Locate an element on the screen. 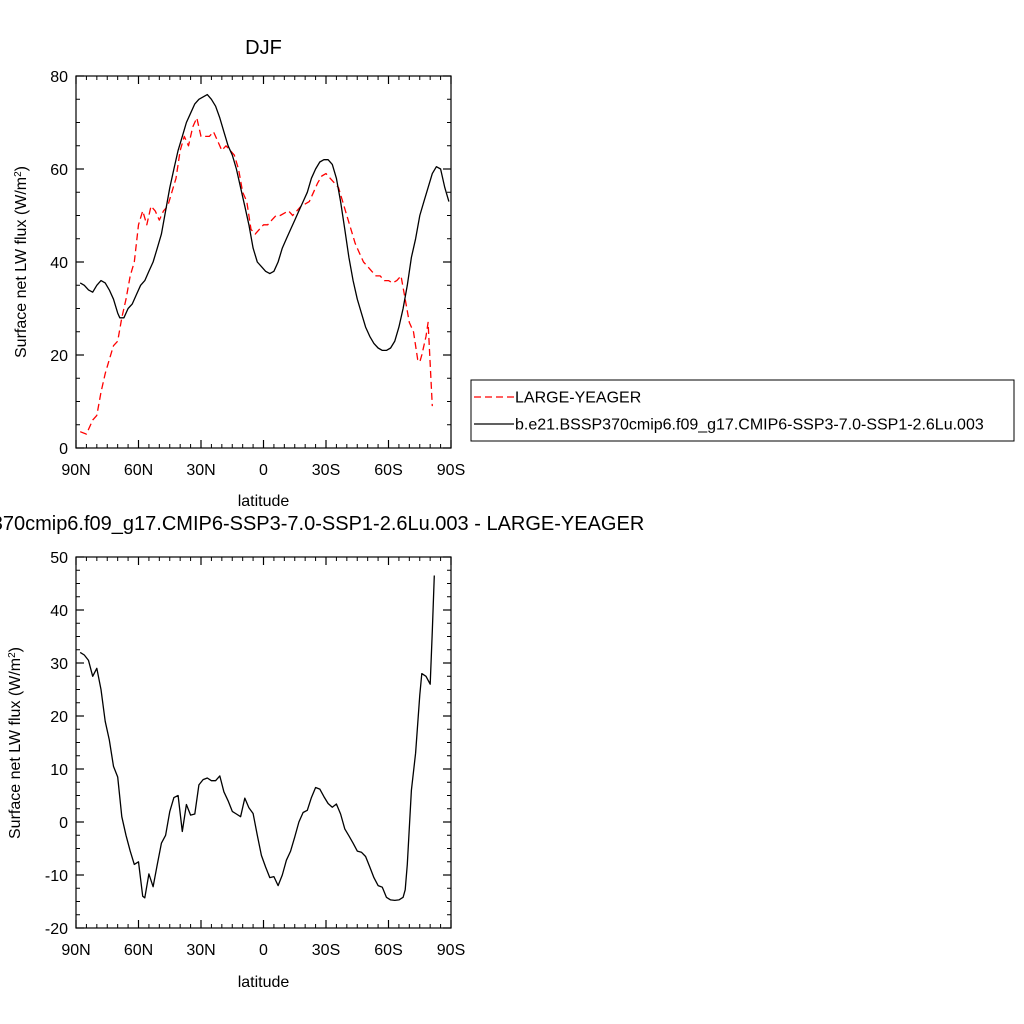 This screenshot has height=1024, width=1024. top-chart-y-tick-label: 80 is located at coordinates (59, 77).